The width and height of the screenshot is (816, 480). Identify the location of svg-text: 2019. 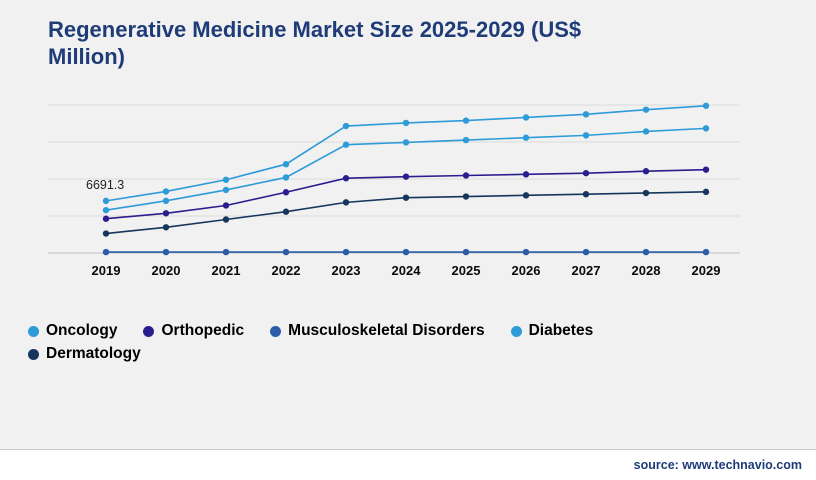
(106, 270).